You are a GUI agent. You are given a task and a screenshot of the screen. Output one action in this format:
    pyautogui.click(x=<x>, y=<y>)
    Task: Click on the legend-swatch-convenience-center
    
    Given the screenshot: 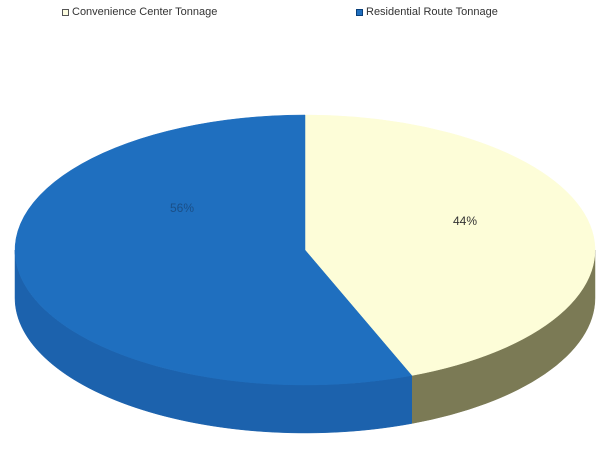 What is the action you would take?
    pyautogui.click(x=65, y=12)
    